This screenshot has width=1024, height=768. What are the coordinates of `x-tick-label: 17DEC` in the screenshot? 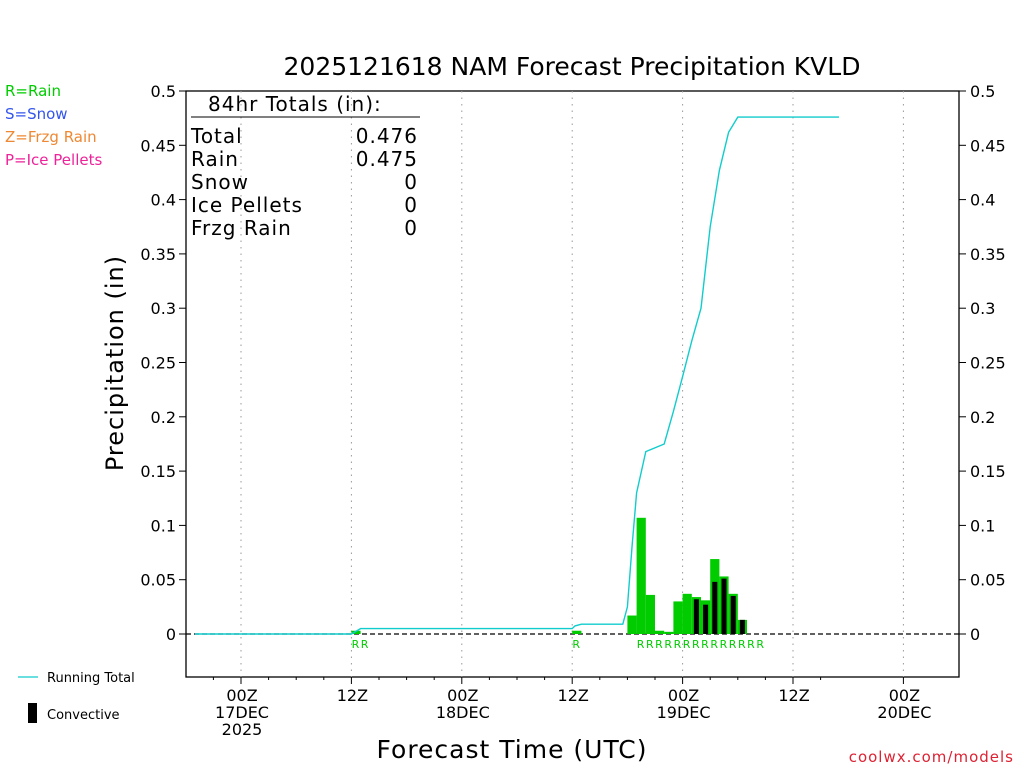 It's located at (242, 712).